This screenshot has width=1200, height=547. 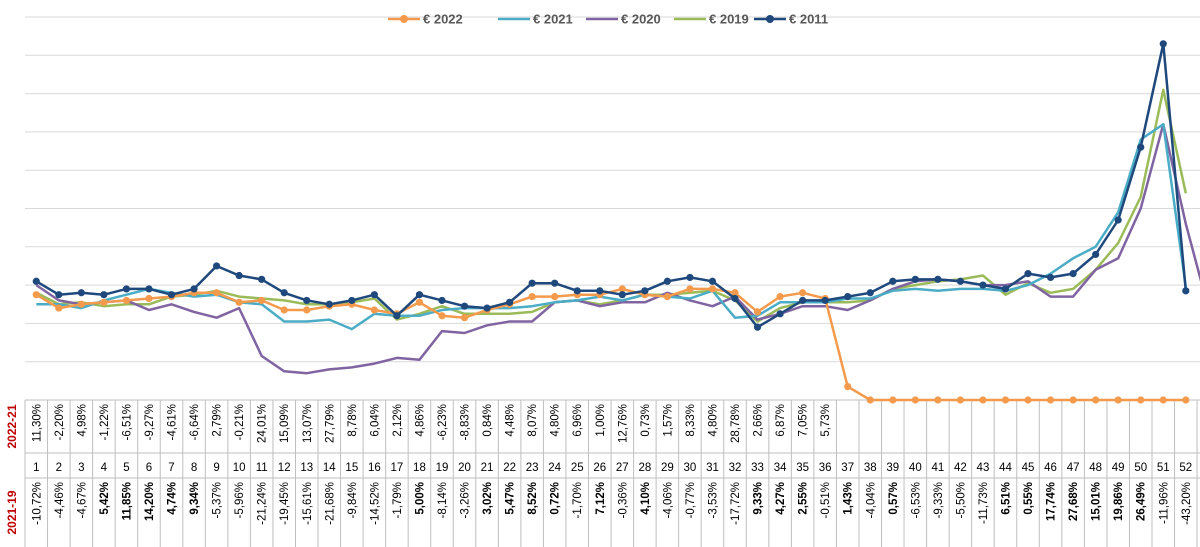 What do you see at coordinates (641, 19) in the screenshot?
I see `legend-label: € 2020` at bounding box center [641, 19].